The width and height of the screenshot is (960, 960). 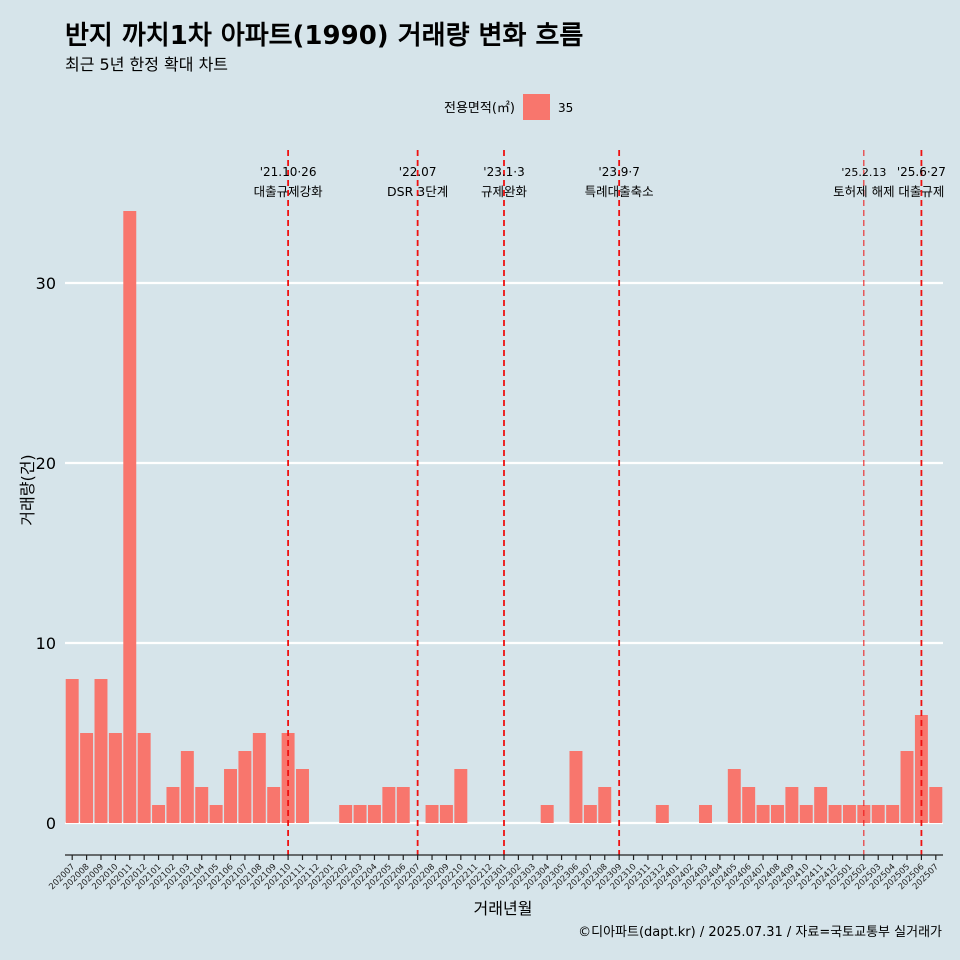 What do you see at coordinates (503, 172) in the screenshot?
I see `event-date-label-202301: '23.1·3` at bounding box center [503, 172].